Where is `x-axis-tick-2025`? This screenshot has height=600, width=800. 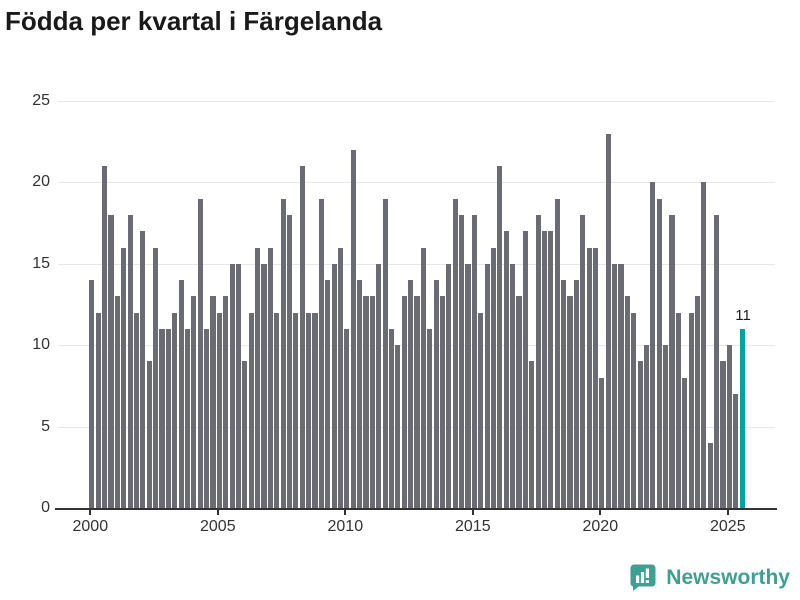 x-axis-tick-2025 is located at coordinates (727, 511).